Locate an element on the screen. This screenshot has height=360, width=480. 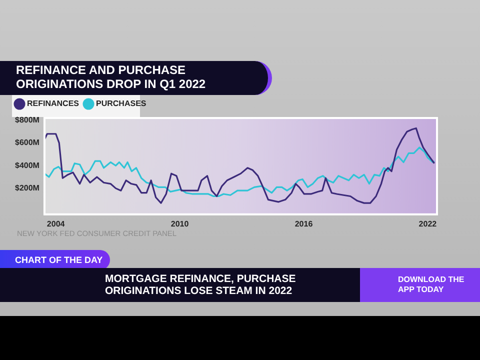
x-tick-label: 2016 is located at coordinates (304, 223).